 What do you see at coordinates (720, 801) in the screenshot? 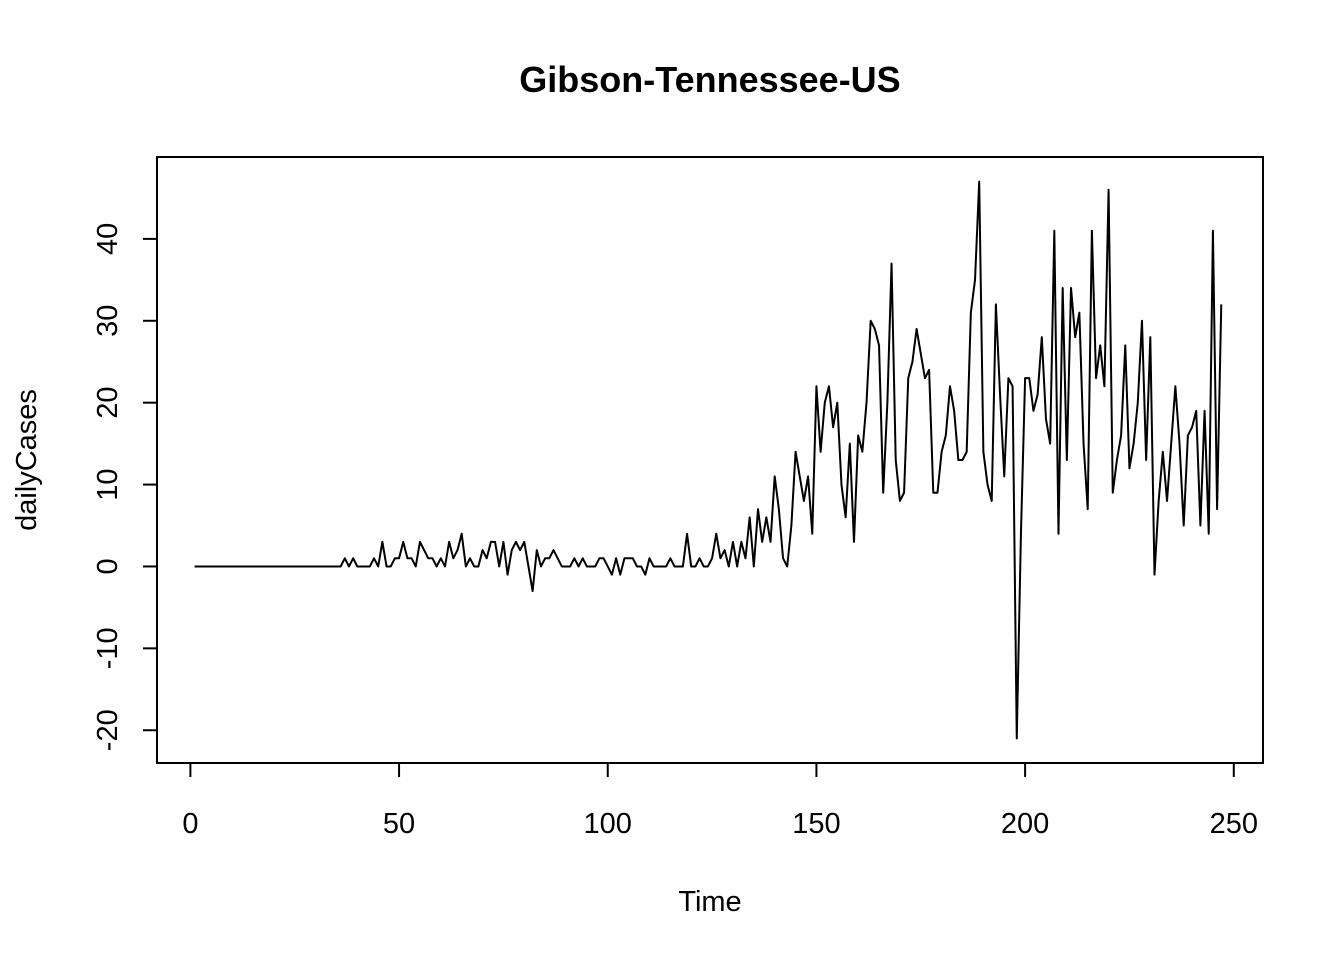
I see `x-axis: 0 50 100 150 200 250` at bounding box center [720, 801].